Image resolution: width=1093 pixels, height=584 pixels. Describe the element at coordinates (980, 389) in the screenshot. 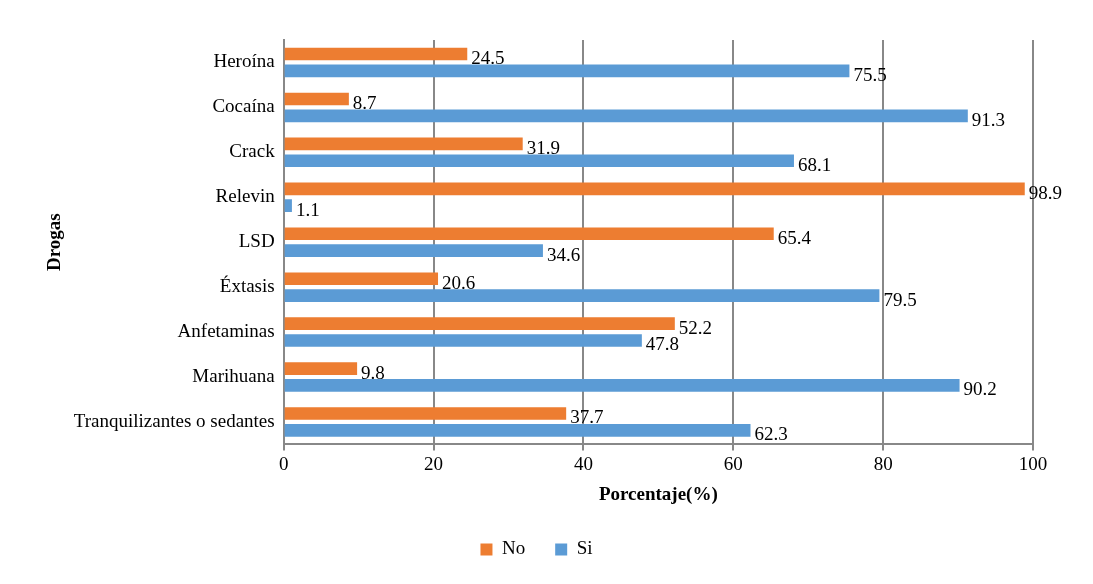

I see `data-label: 90.2` at that location.